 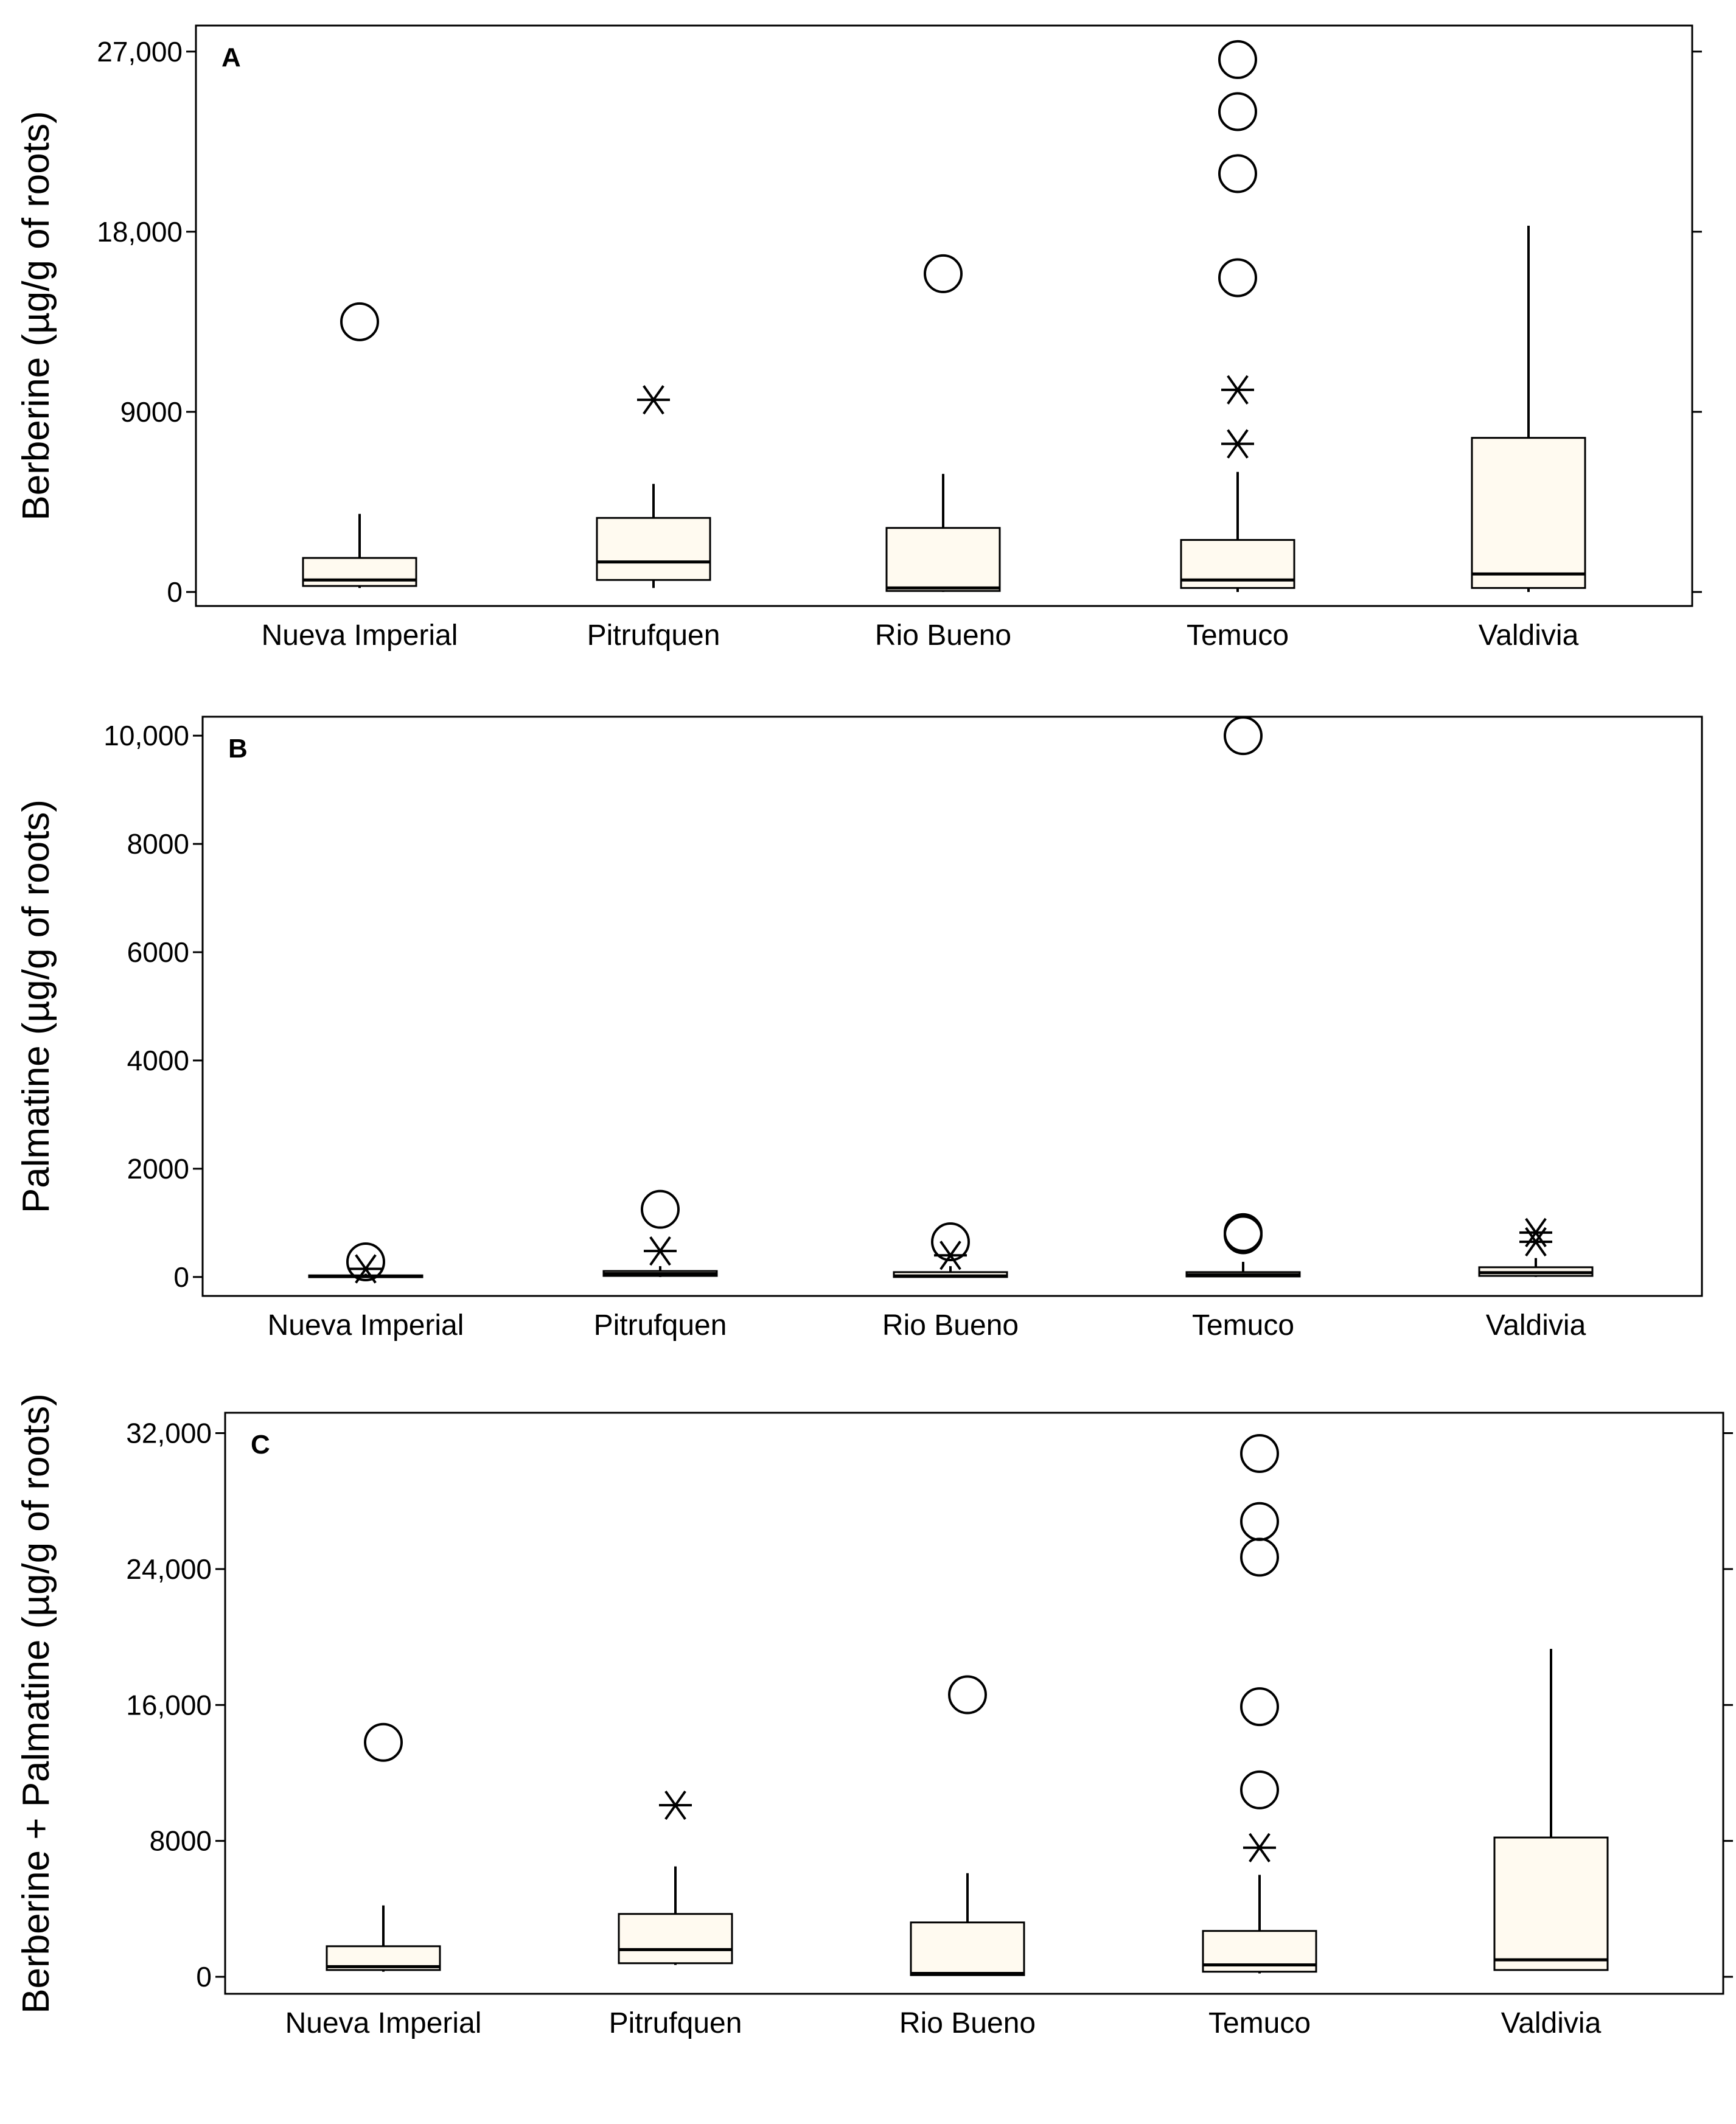 I want to click on y-tick-label: 27,000, so click(x=140, y=52).